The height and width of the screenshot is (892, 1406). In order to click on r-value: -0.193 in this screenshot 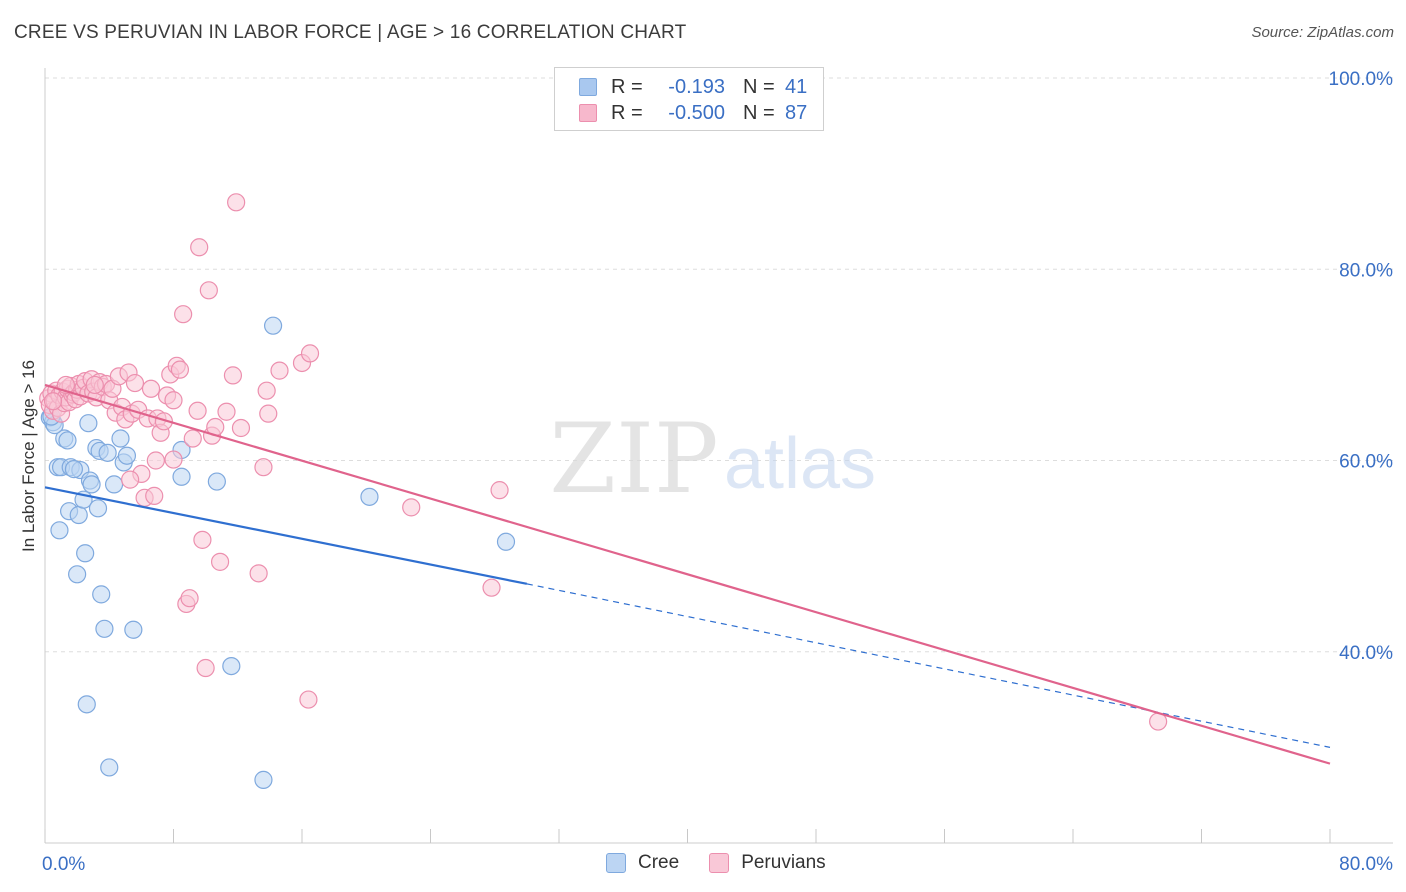, I will do `click(696, 86)`.